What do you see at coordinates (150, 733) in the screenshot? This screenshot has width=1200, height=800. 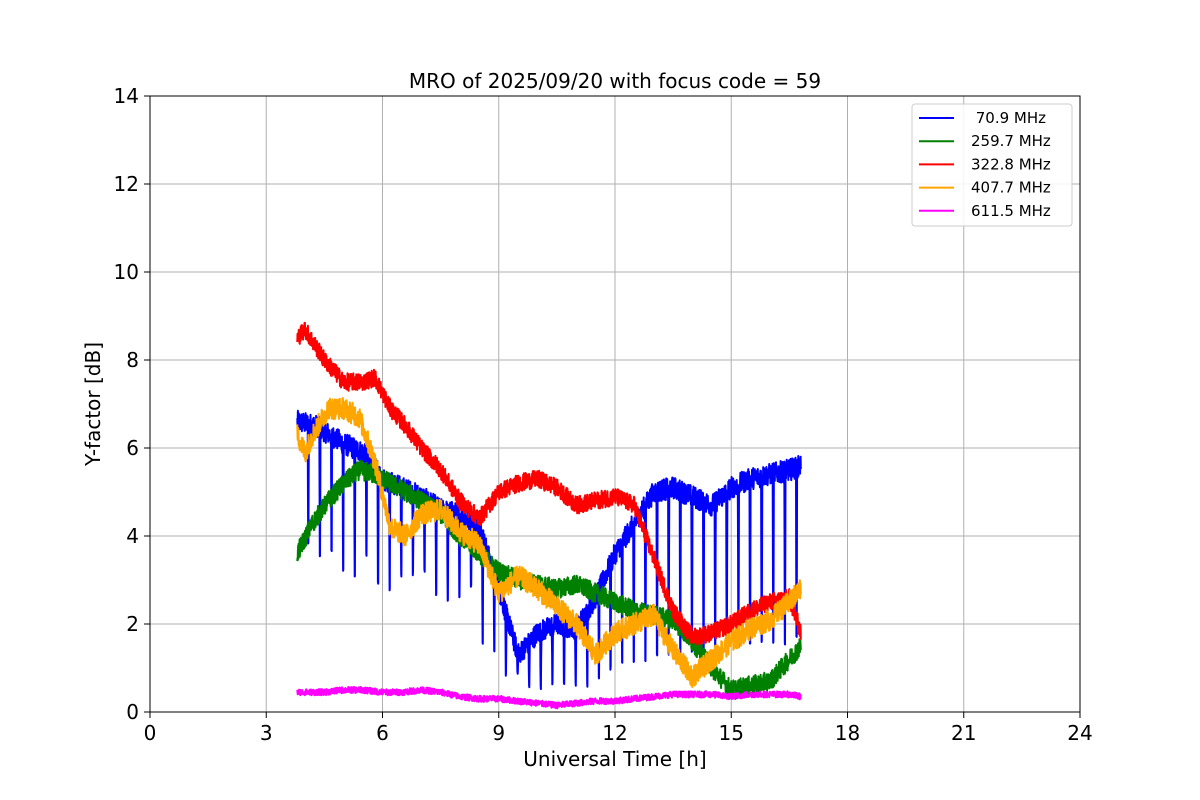 I see `x-tick-label: 0` at bounding box center [150, 733].